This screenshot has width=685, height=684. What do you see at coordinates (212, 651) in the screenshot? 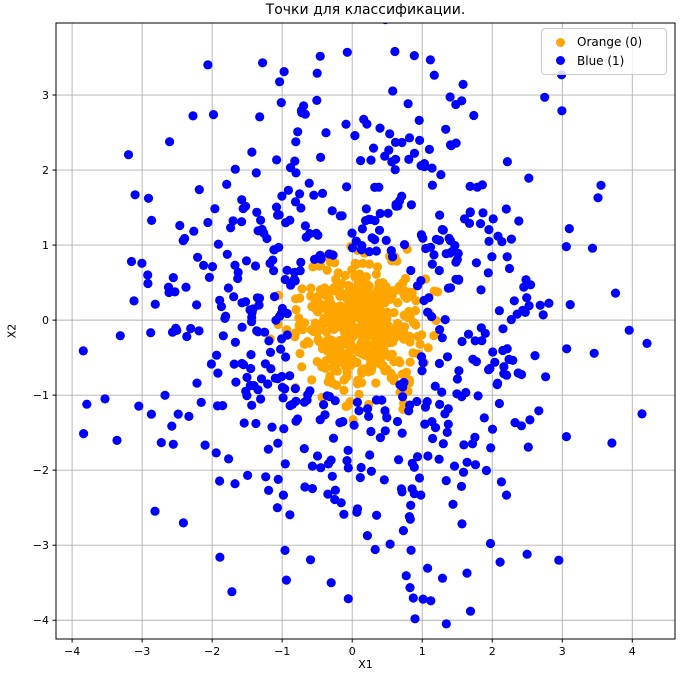
I see `x-tick-label: −2` at bounding box center [212, 651].